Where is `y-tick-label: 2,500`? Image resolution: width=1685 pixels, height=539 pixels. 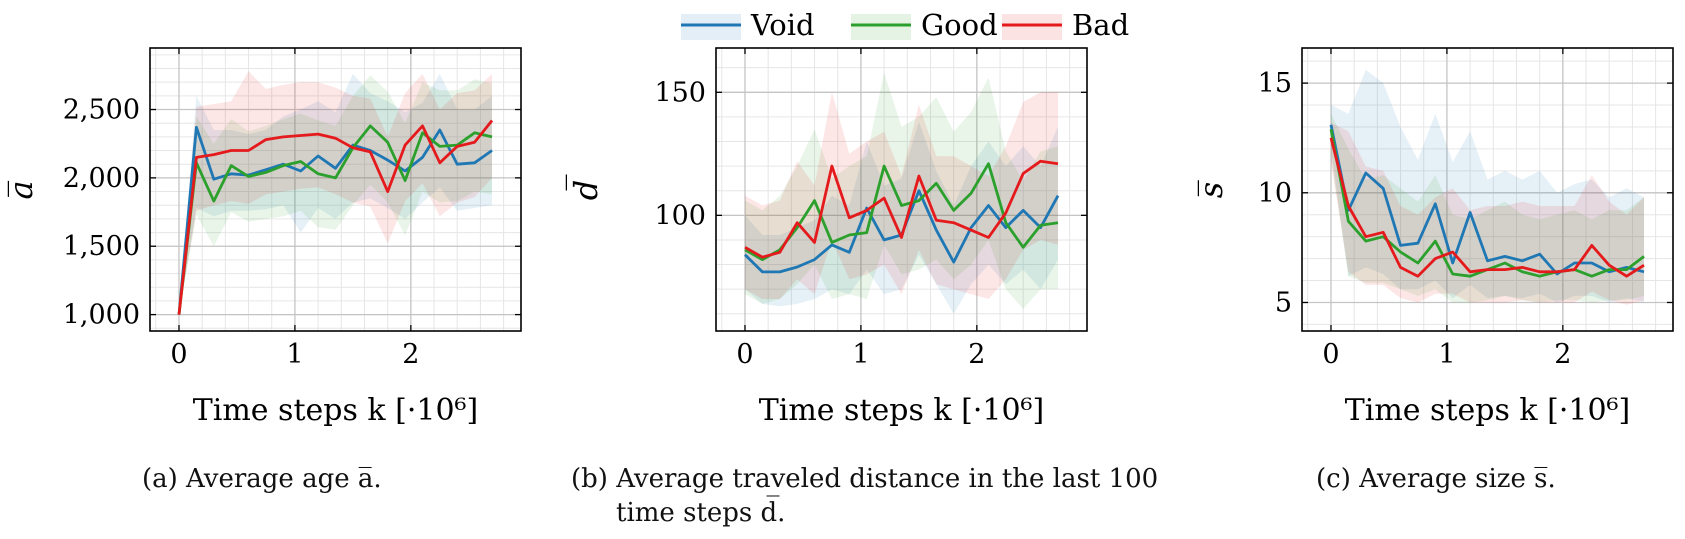 y-tick-label: 2,500 is located at coordinates (101, 110).